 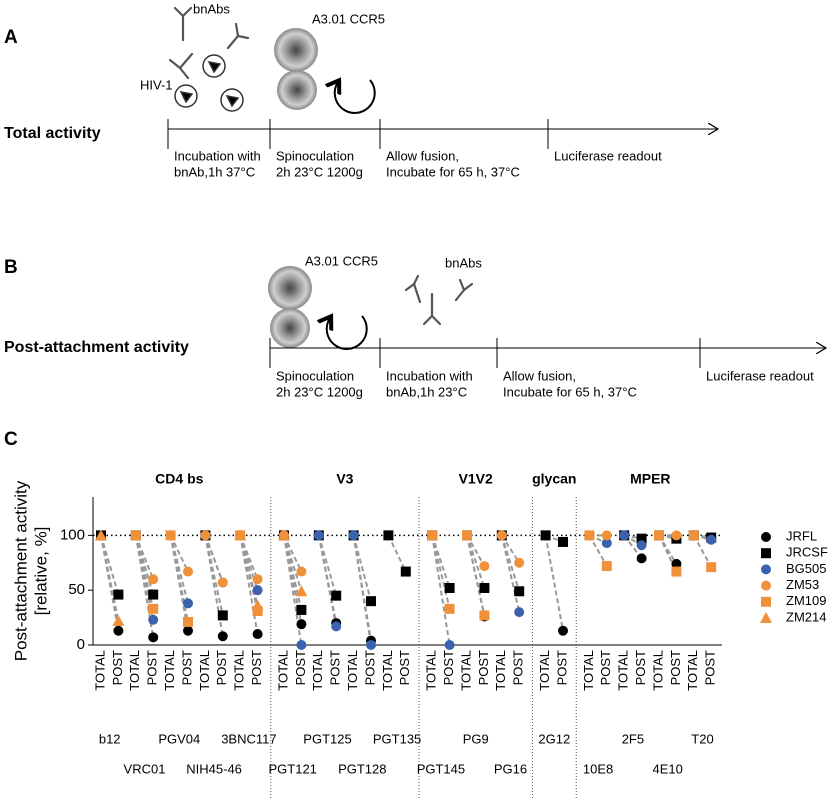 What do you see at coordinates (806, 600) in the screenshot?
I see `legend-label: ZM109` at bounding box center [806, 600].